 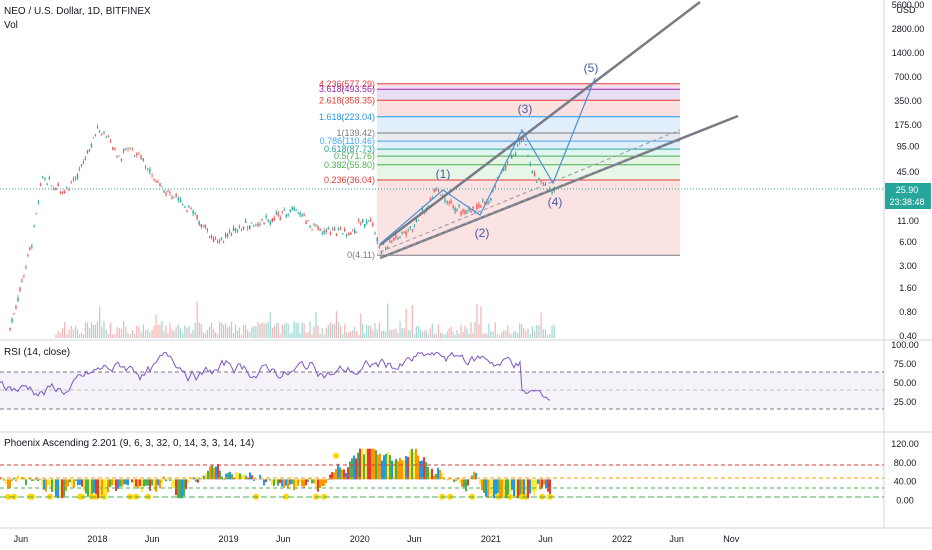 I want to click on fib-zone, so click(x=528, y=108).